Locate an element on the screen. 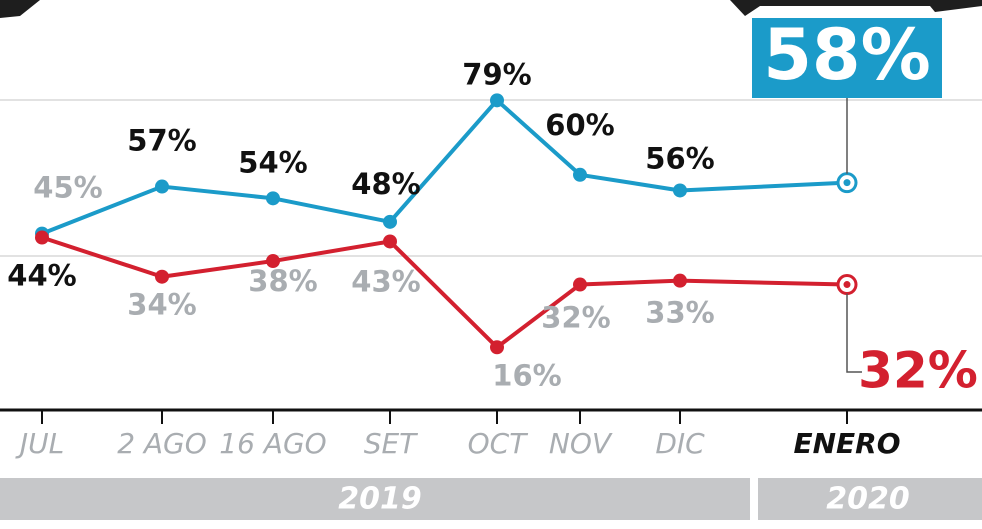 The image size is (982, 529). x-tick-label: NOV is located at coordinates (581, 443).